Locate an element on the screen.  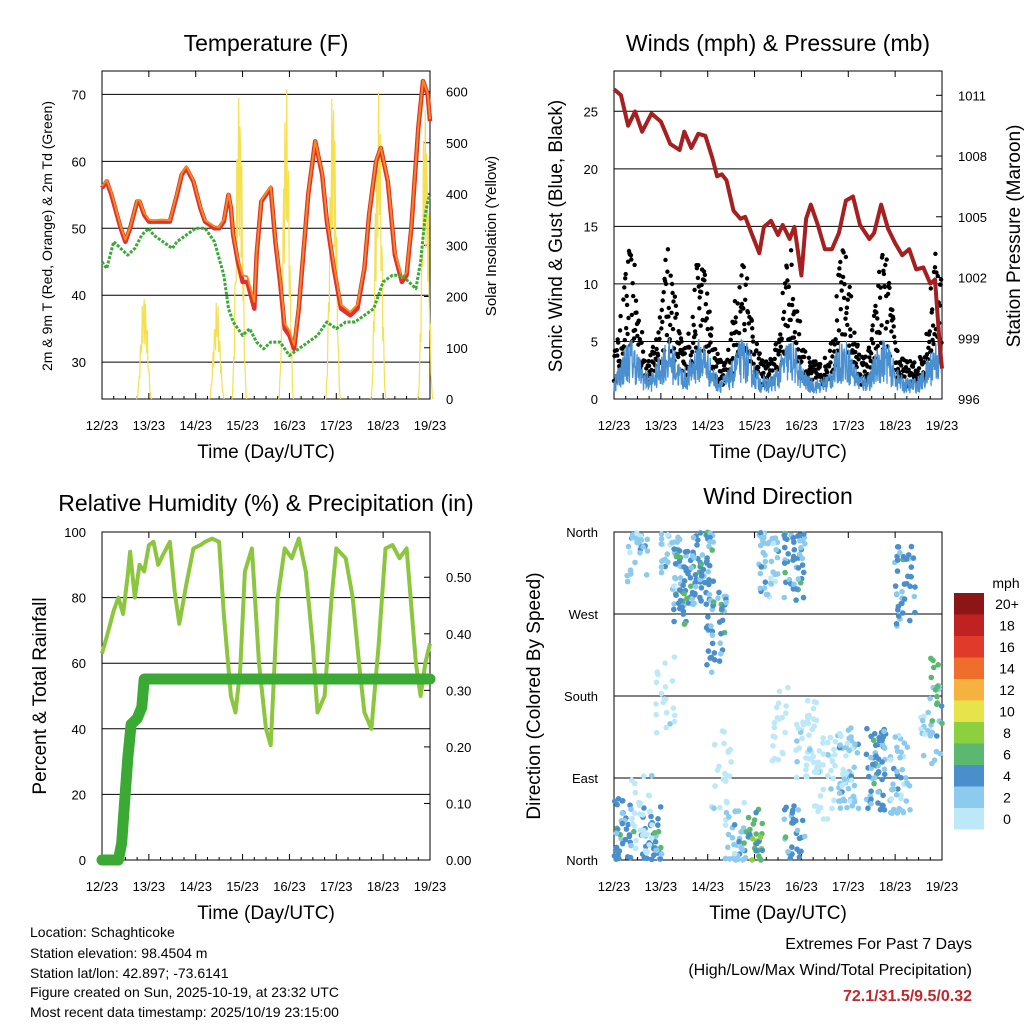
y2-tick-label: 999 is located at coordinates (969, 338).